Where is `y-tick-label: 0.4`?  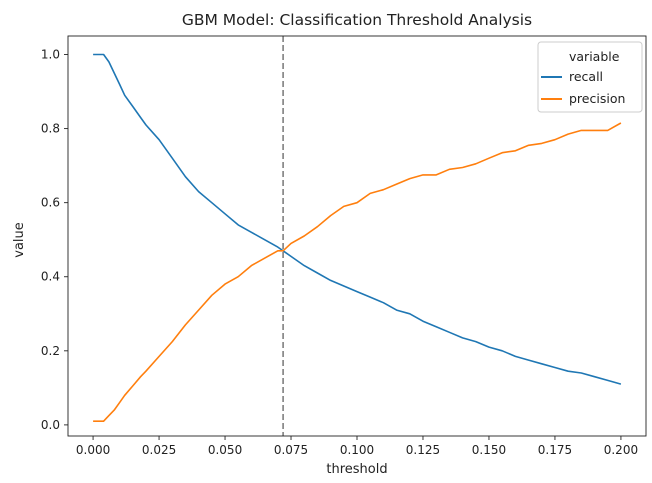 y-tick-label: 0.4 is located at coordinates (50, 277).